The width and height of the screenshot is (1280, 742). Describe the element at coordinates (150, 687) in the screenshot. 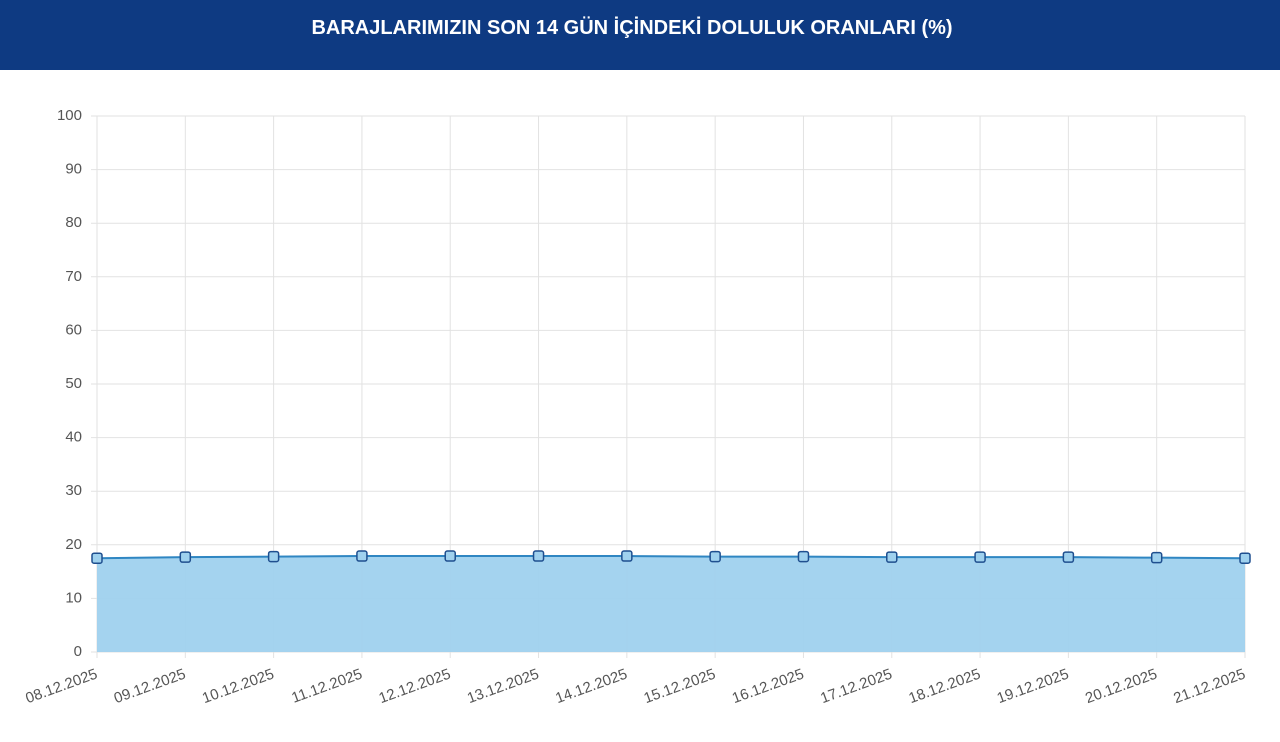

I see `x-tick-label: 09.12.2025` at that location.